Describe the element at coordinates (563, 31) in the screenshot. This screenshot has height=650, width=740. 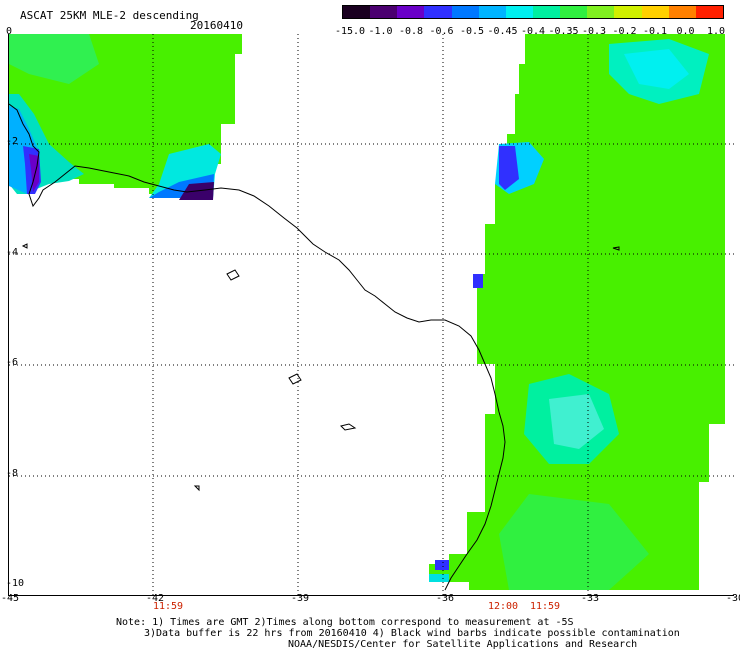
I see `color-scale-label: -0.35` at that location.